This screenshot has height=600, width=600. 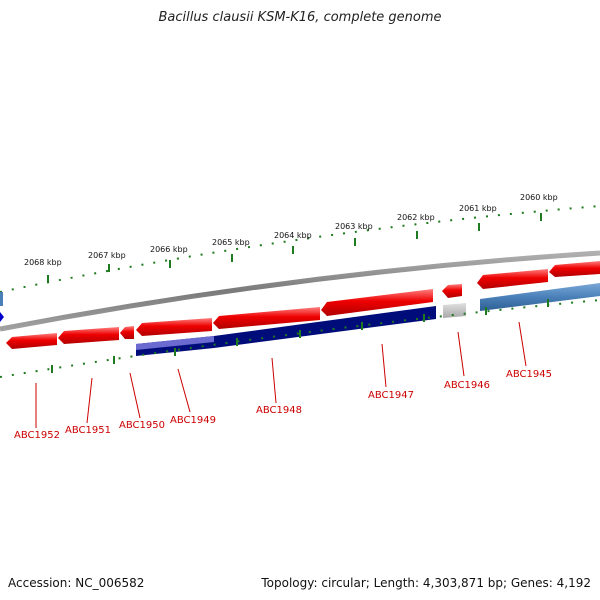 What do you see at coordinates (325, 327) in the screenshot?
I see `gene-abc1948-band` at bounding box center [325, 327].